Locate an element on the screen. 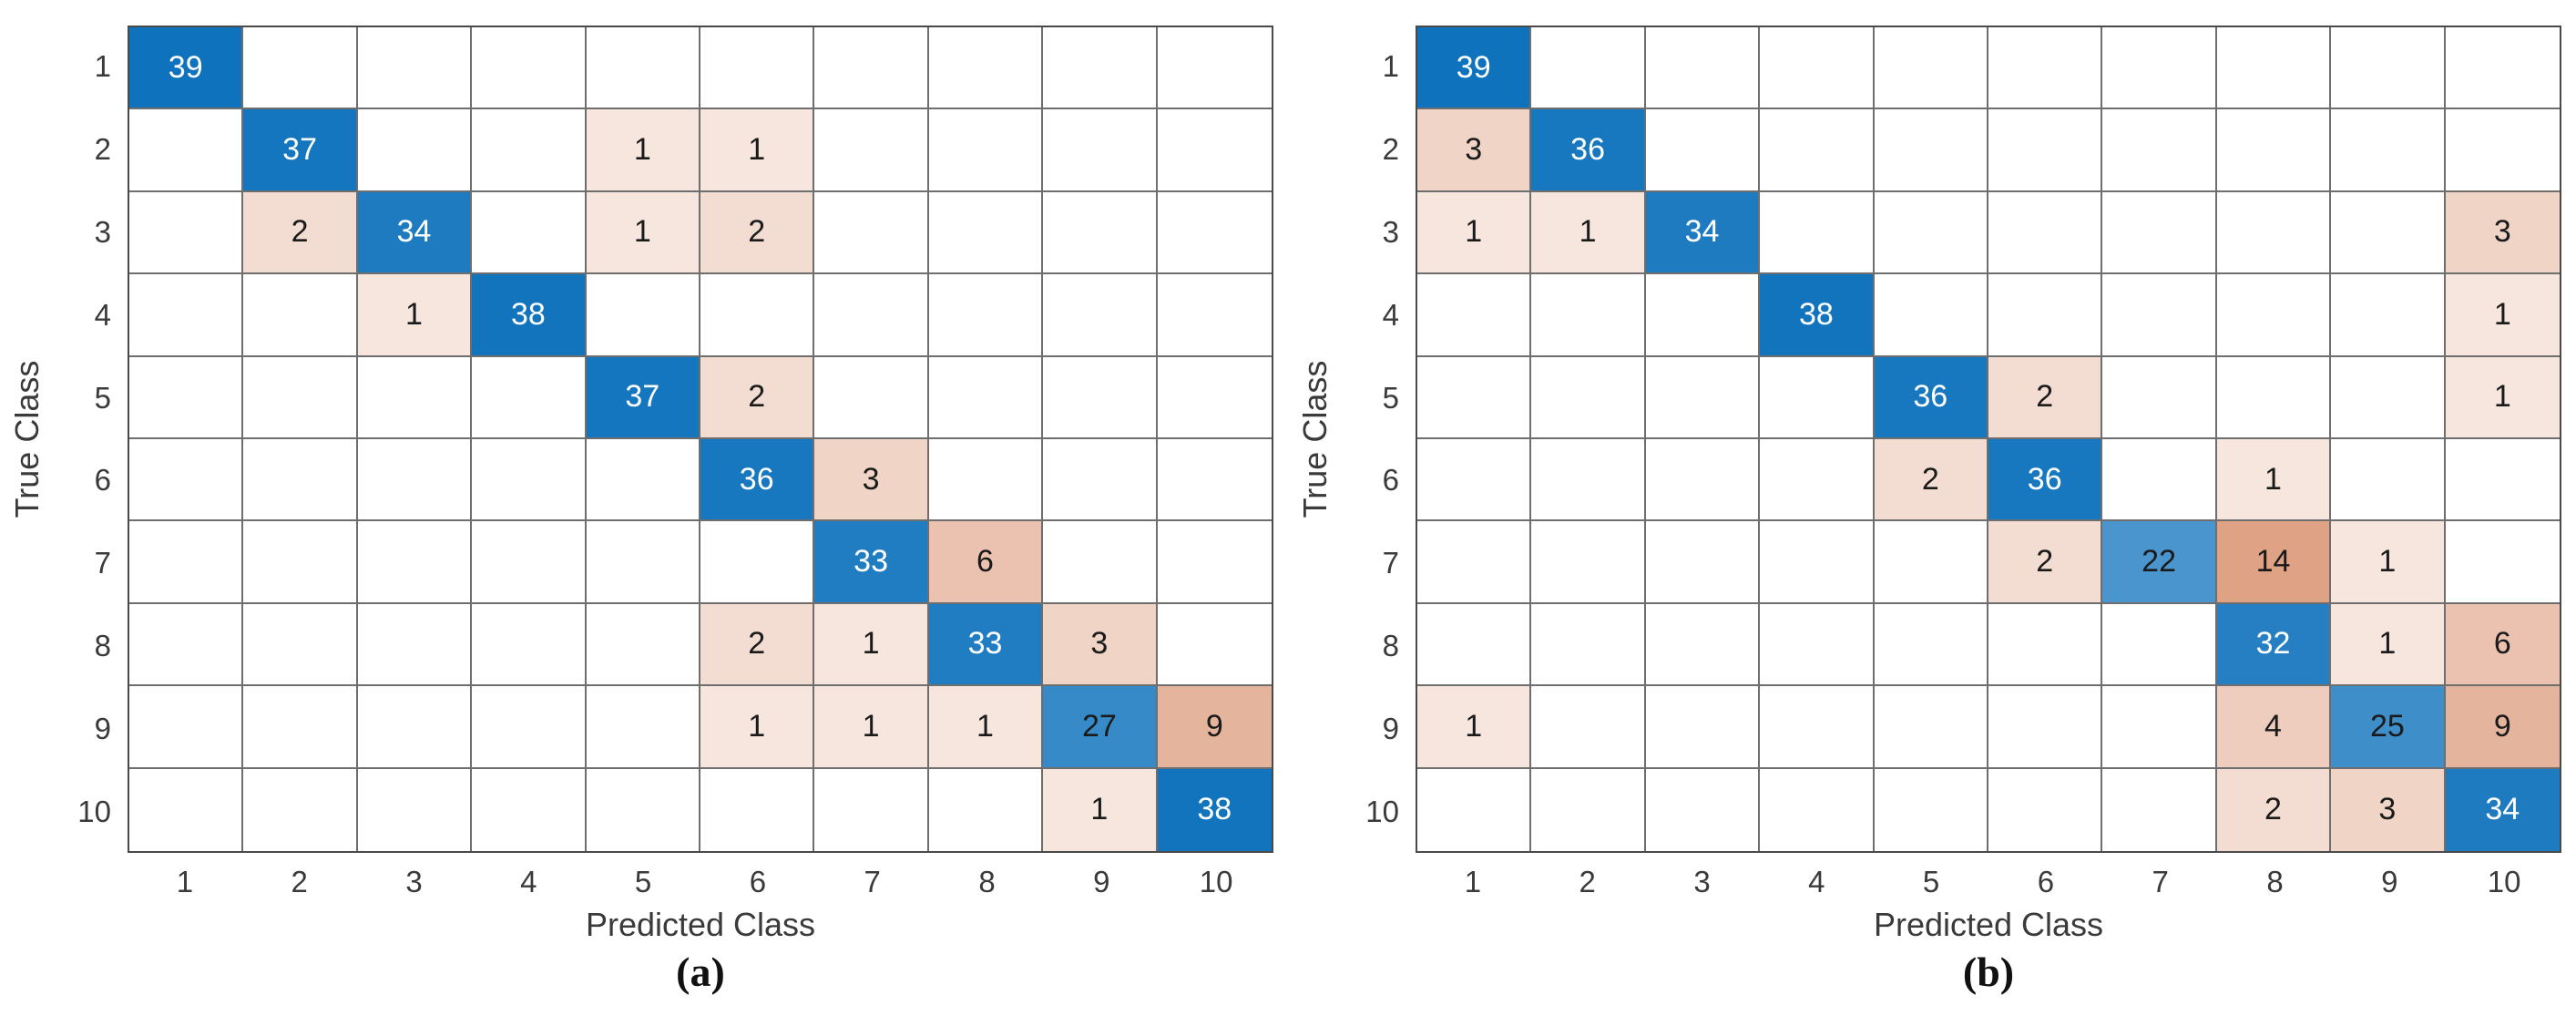 This screenshot has width=2576, height=1016. matrix-cell: 32 is located at coordinates (2274, 645).